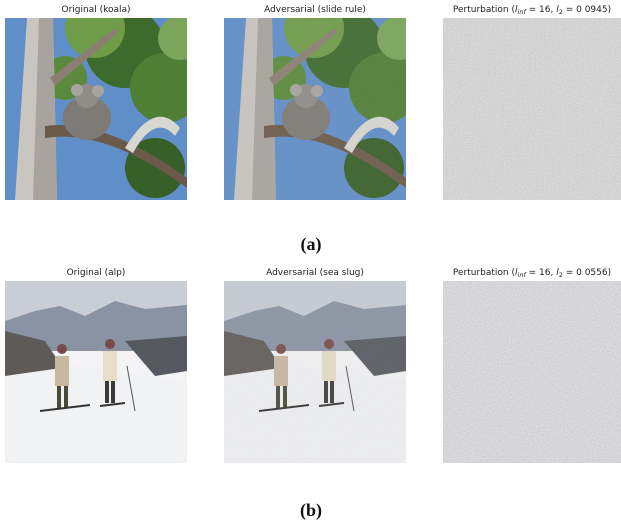  What do you see at coordinates (311, 244) in the screenshot?
I see `panel-label: (a)` at bounding box center [311, 244].